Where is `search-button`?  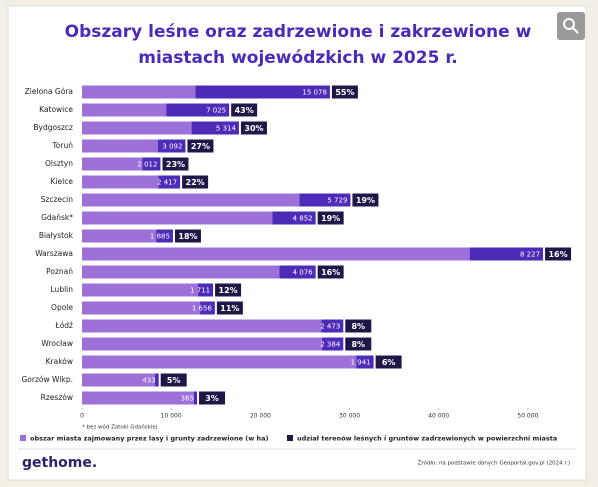
search-button is located at coordinates (571, 26).